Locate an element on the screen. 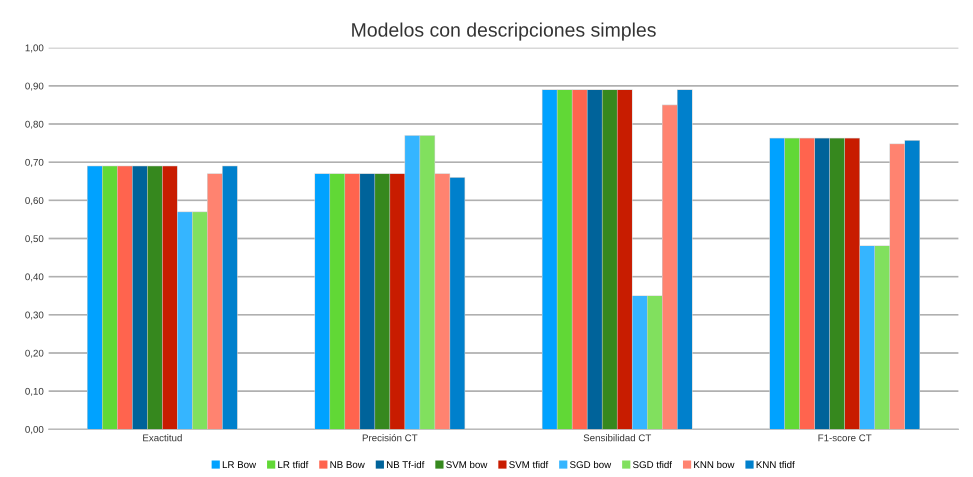 Image resolution: width=973 pixels, height=477 pixels. legend-label: NB Bow is located at coordinates (347, 464).